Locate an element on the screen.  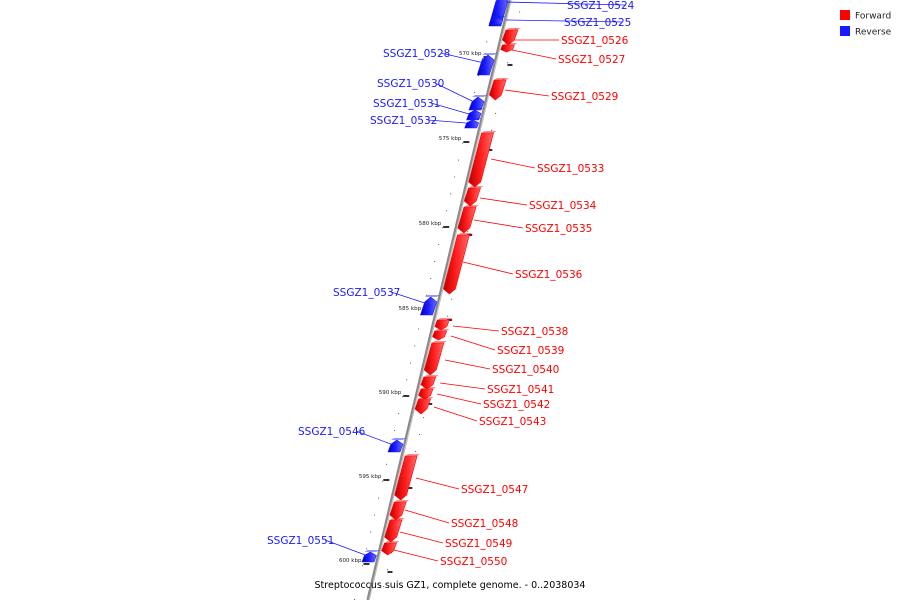
gene-label-ssgz1_0537: SSGZ1_0537 is located at coordinates (366, 293).